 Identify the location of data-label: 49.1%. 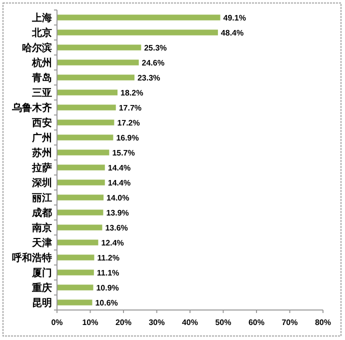
(234, 17).